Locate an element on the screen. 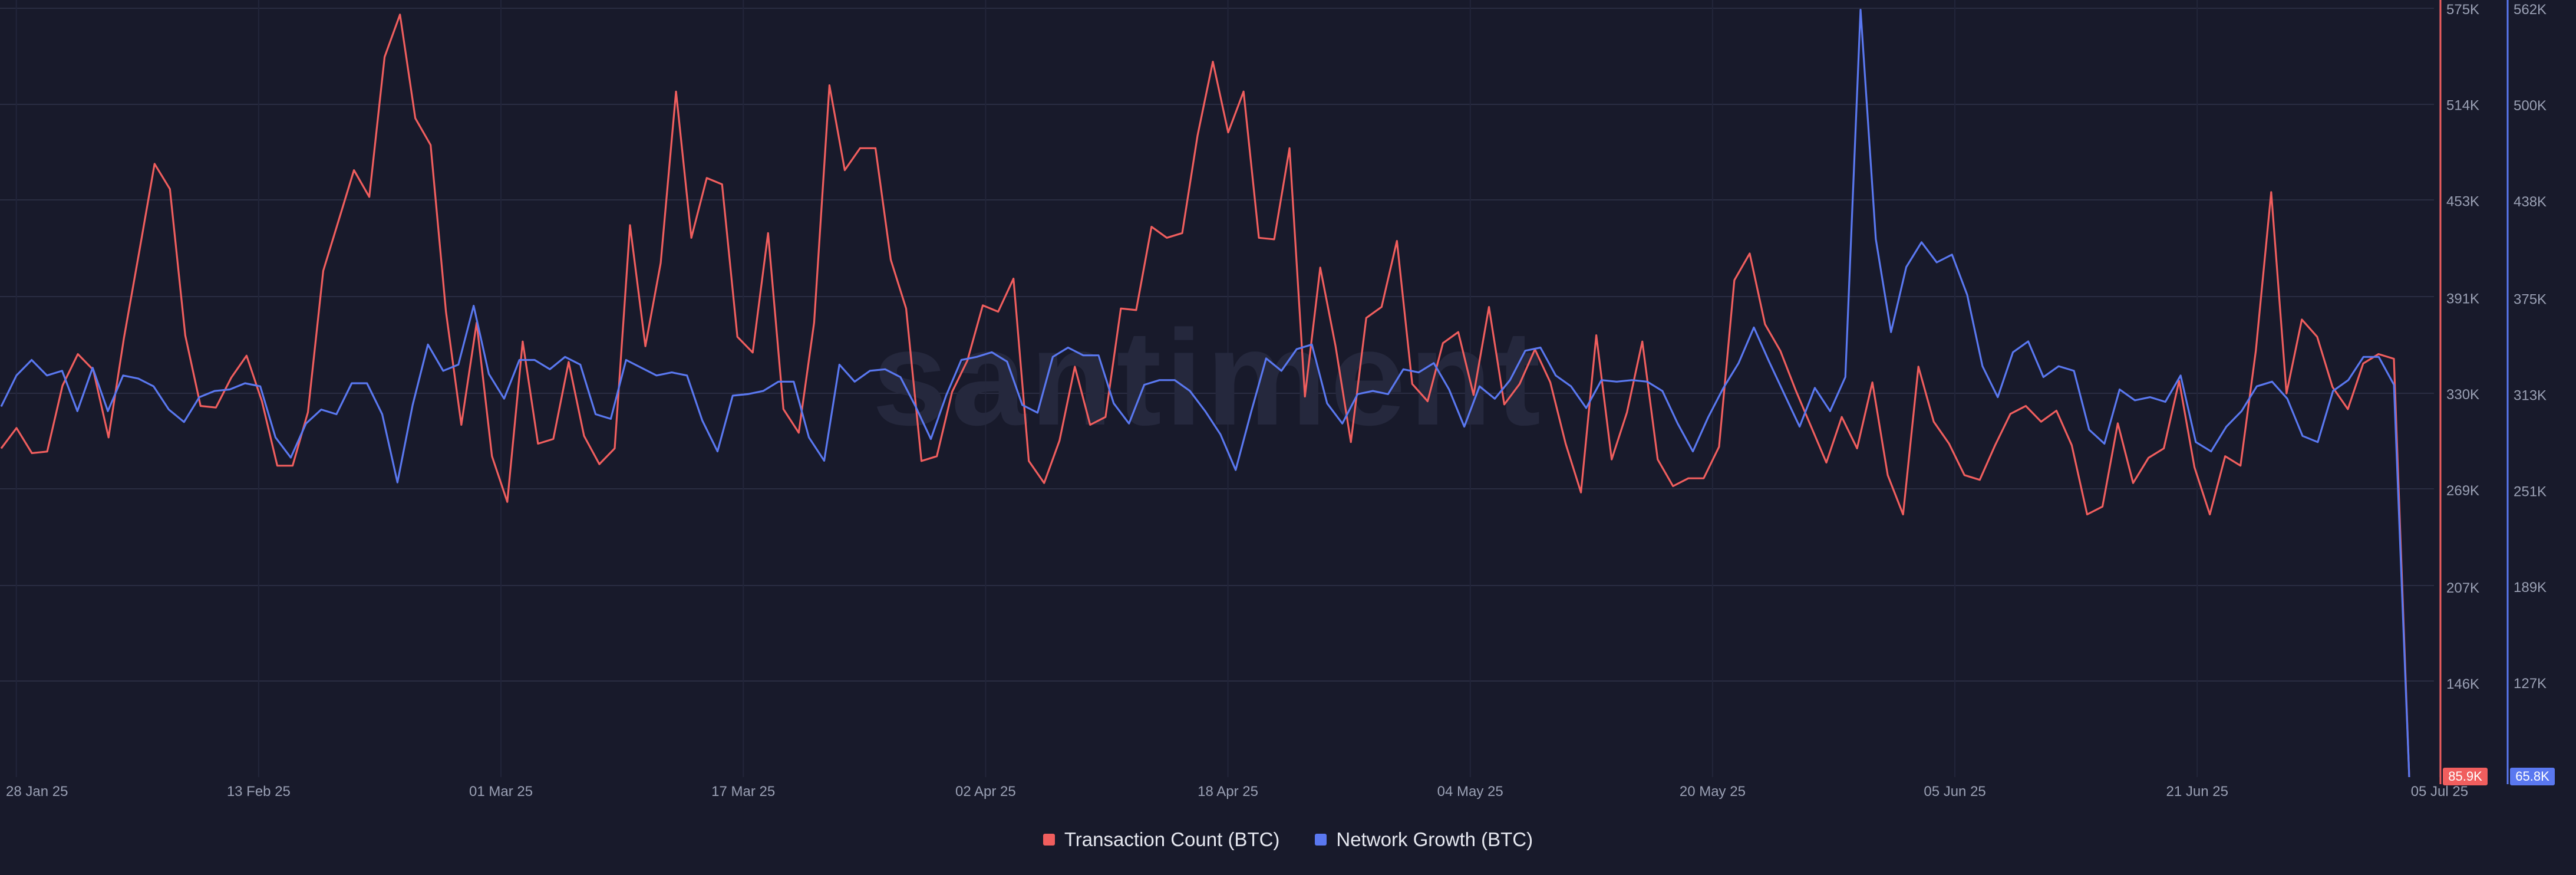  x-tick-label-8: 05 Jun 25 is located at coordinates (1955, 792).